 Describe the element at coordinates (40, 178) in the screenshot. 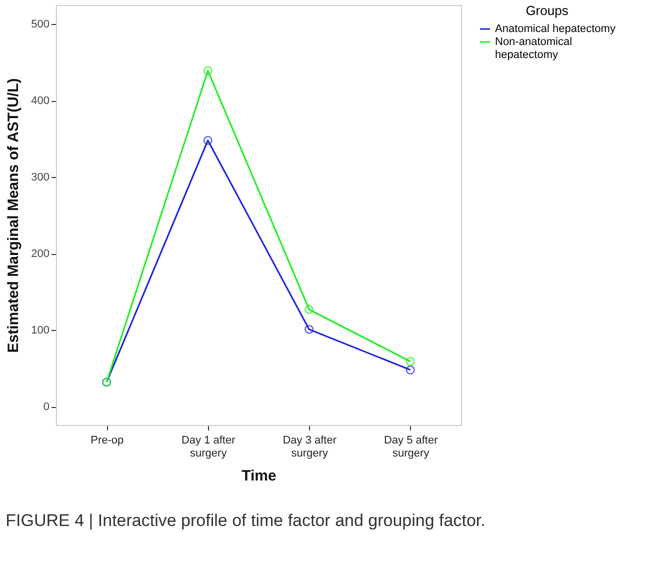

I see `y-tick-label: 300` at that location.